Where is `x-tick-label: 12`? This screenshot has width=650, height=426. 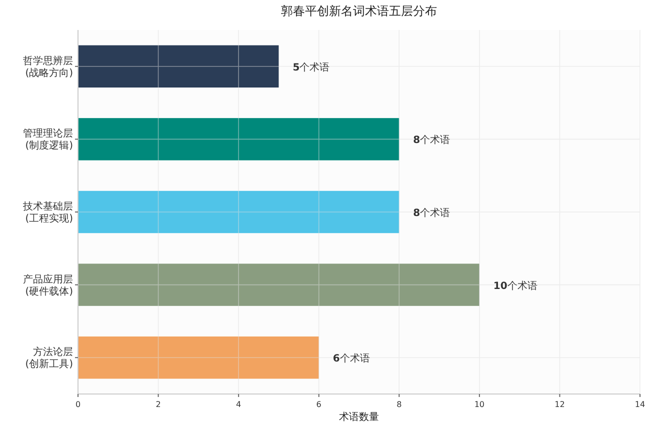
x-tick-label: 12 is located at coordinates (559, 404).